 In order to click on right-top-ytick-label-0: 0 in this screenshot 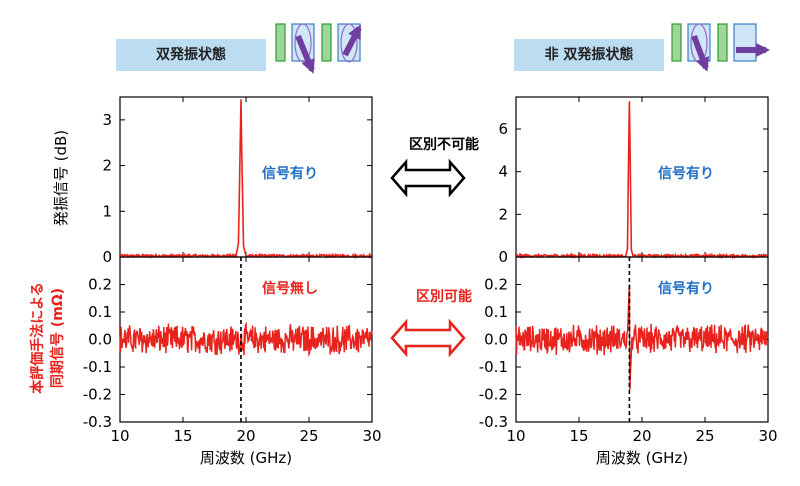, I will do `click(503, 257)`.